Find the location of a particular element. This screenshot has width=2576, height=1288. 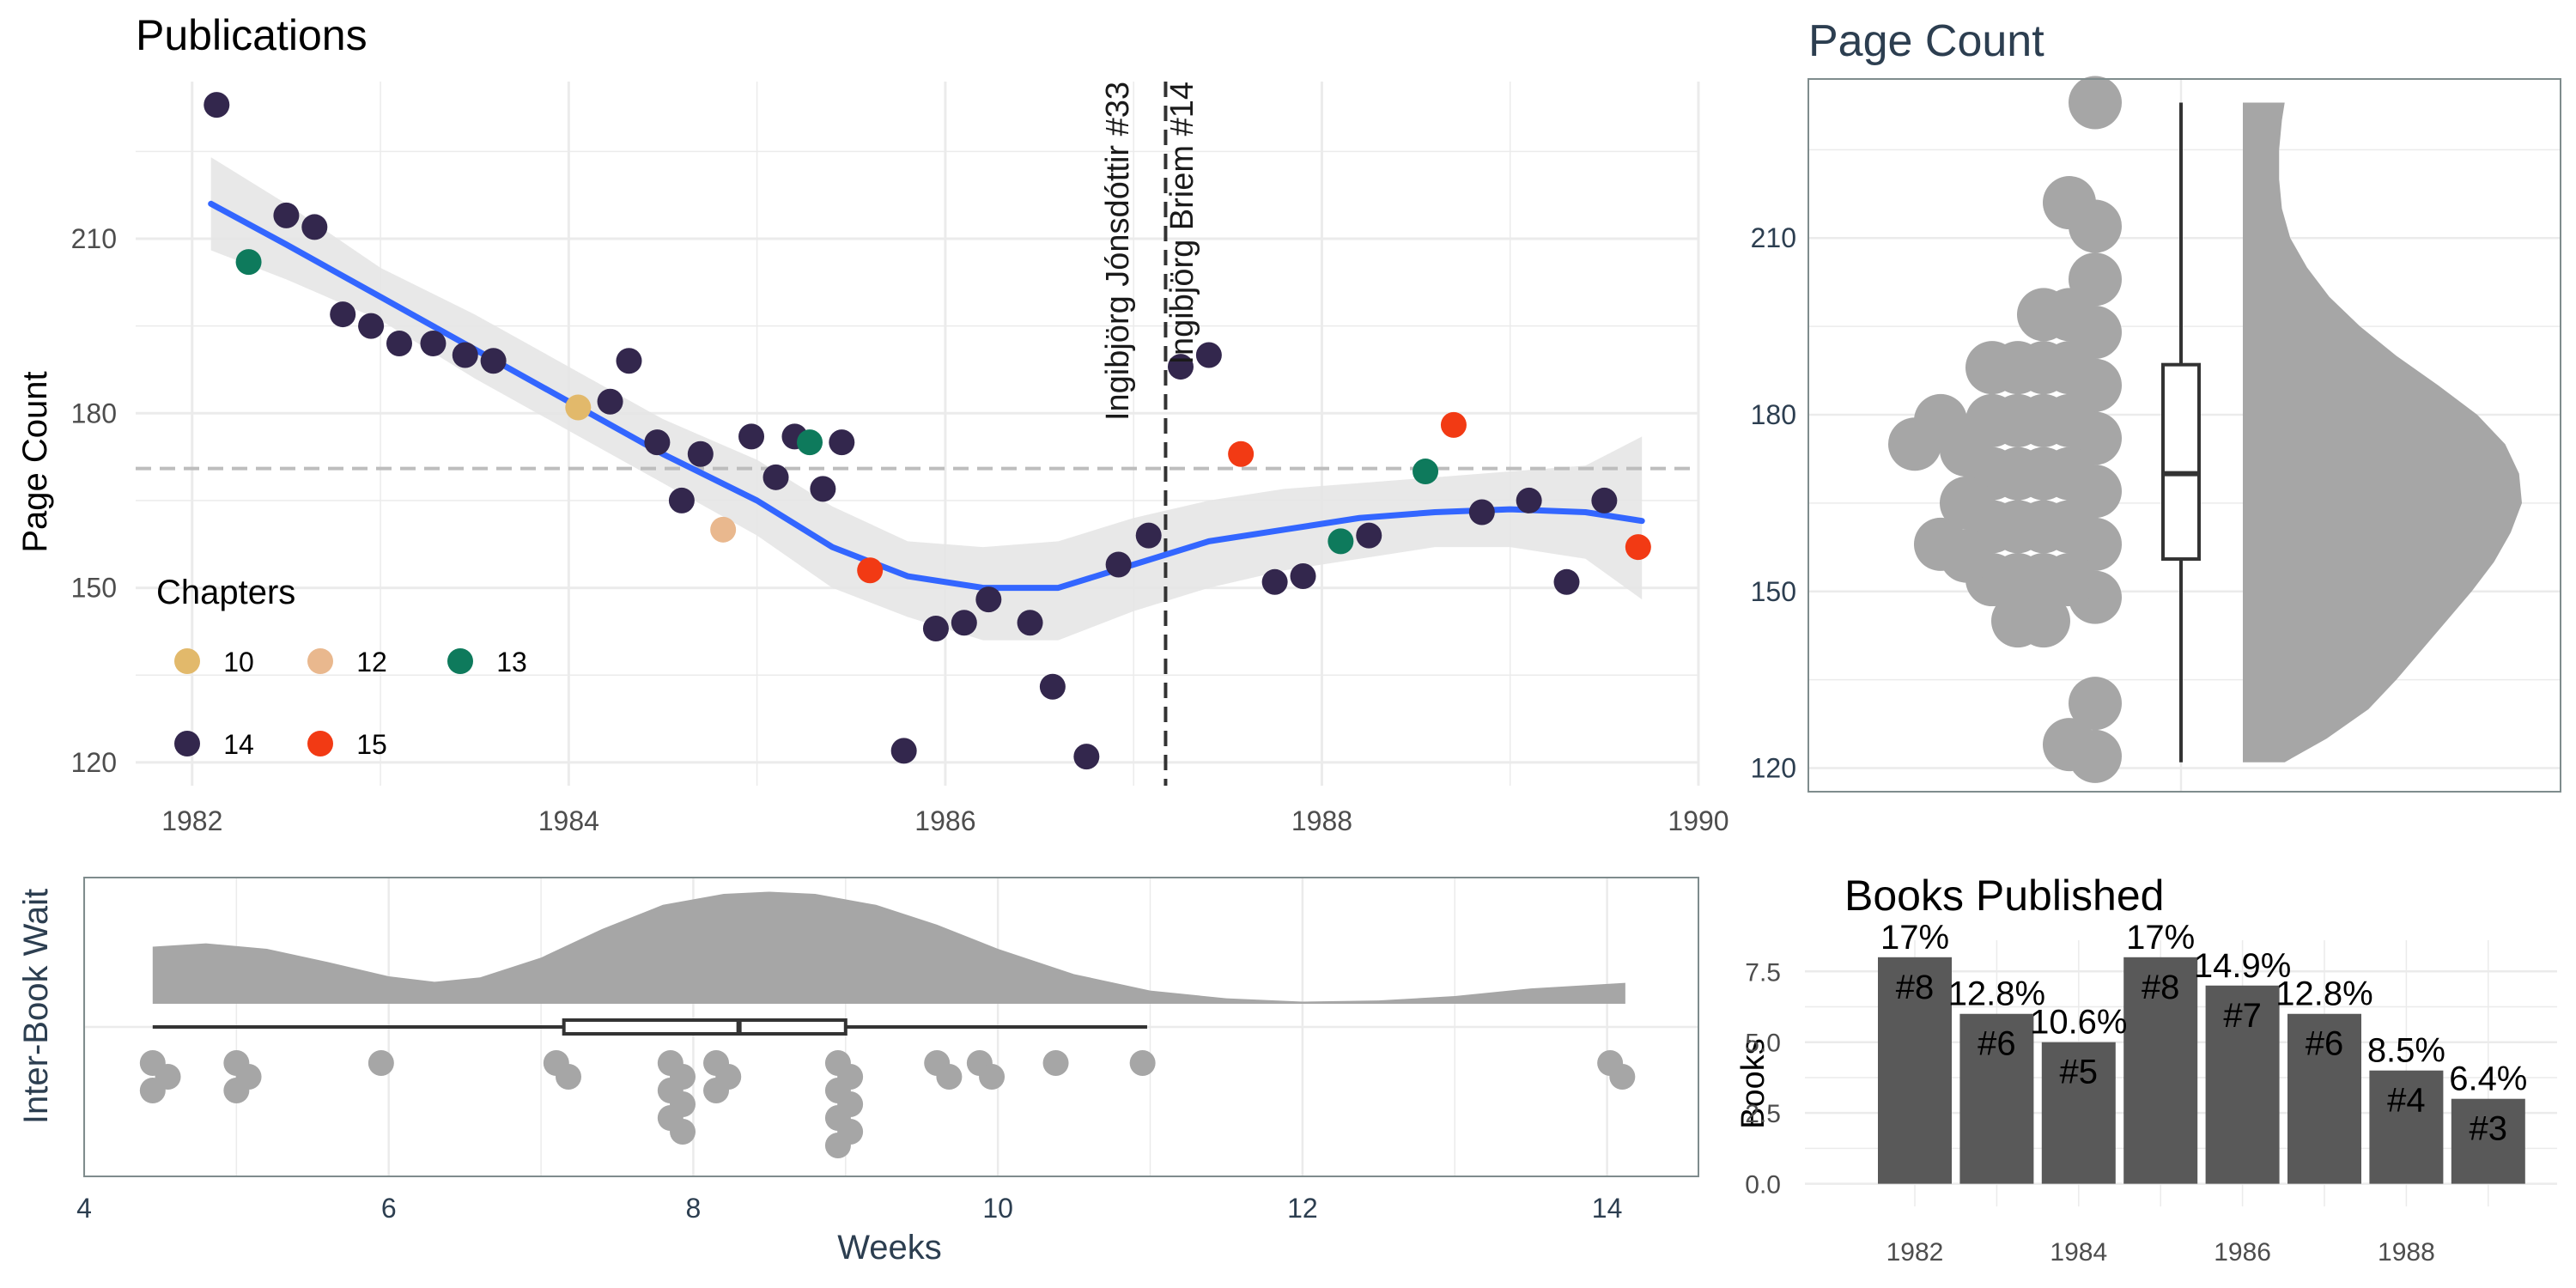

page-count-y-ticks: 120 150 180 210 is located at coordinates (1773, 503).